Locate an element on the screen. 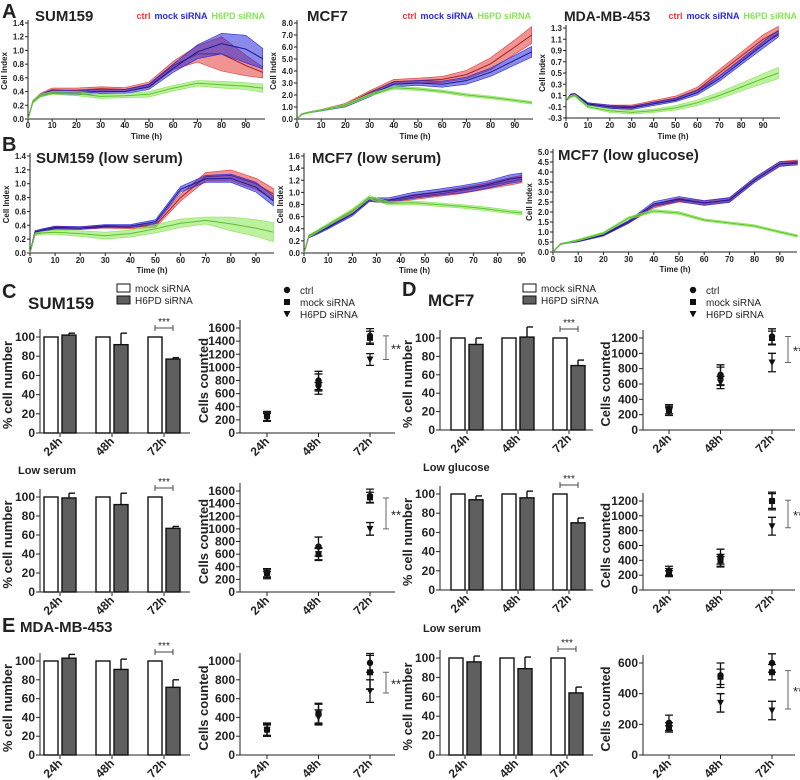 The image size is (800, 780). y-tick-label: 1600 is located at coordinates (221, 328).